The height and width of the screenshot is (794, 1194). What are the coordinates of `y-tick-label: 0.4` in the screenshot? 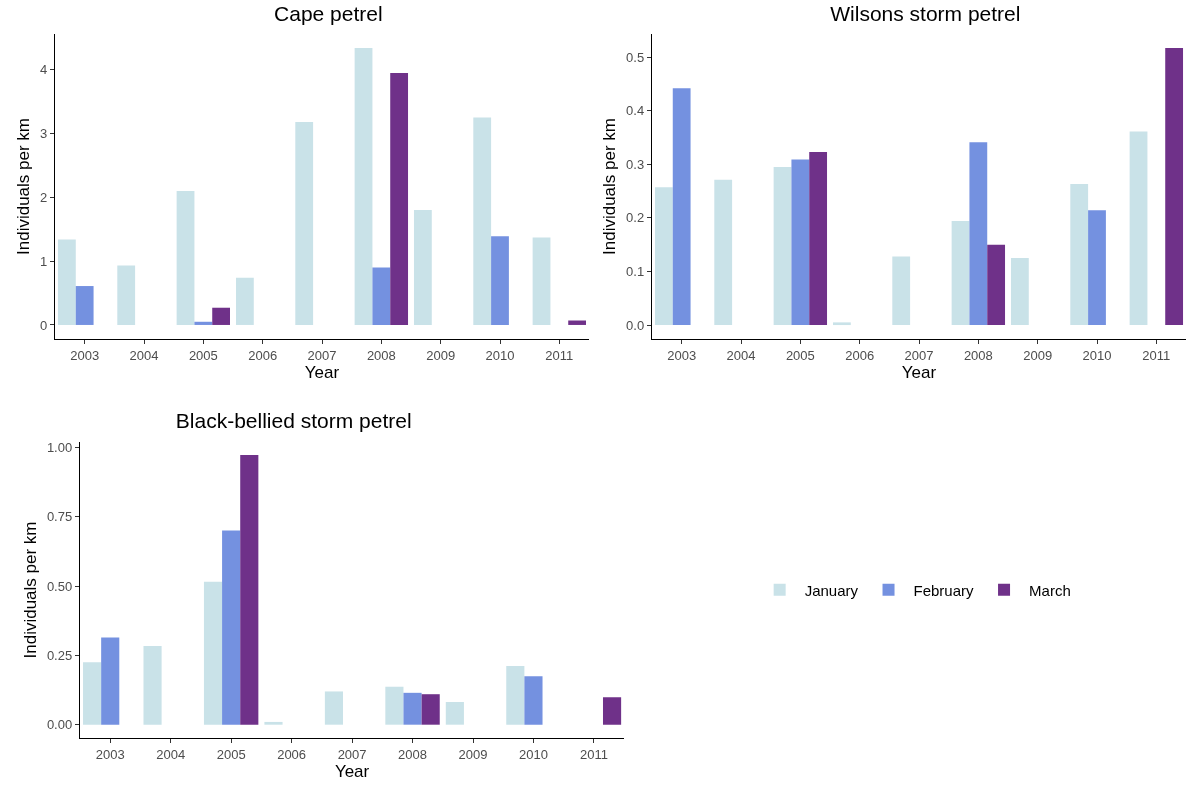 It's located at (635, 111).